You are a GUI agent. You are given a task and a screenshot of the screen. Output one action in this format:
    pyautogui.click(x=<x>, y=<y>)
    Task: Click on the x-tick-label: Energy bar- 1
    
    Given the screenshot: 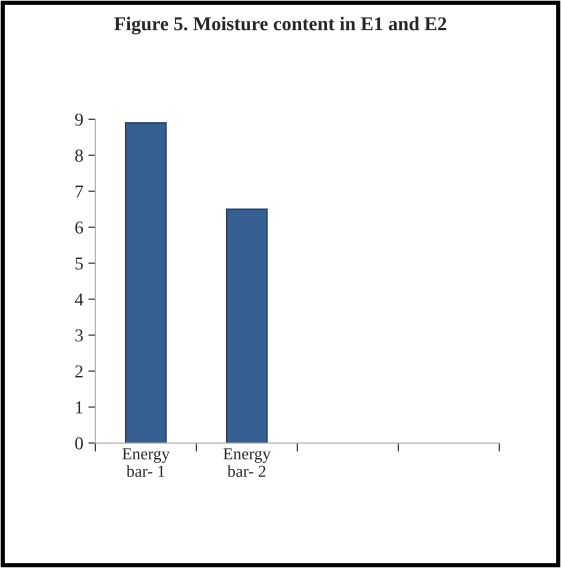 What is the action you would take?
    pyautogui.click(x=146, y=462)
    